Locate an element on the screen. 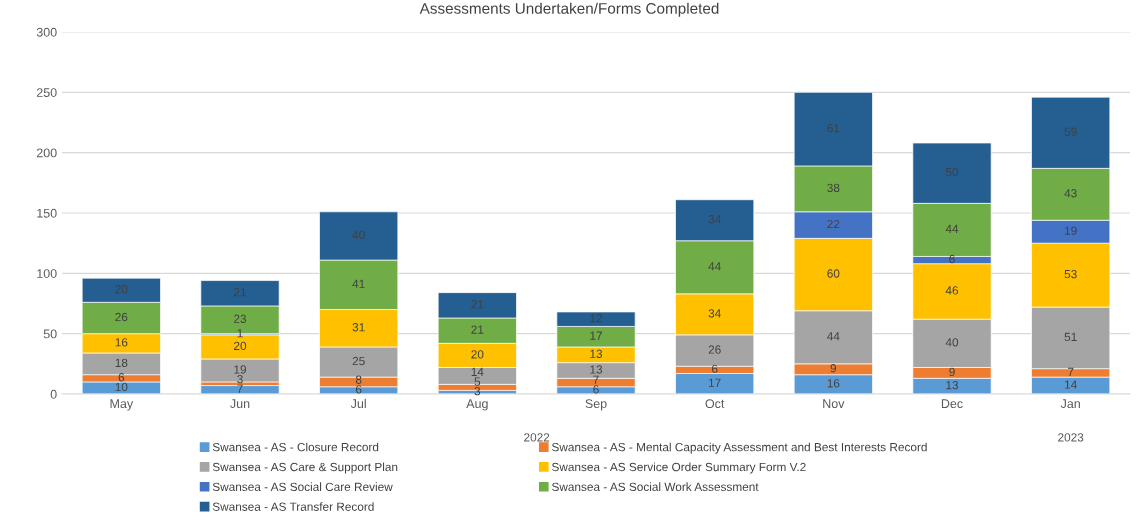 The height and width of the screenshot is (525, 1139). data-label: 59 is located at coordinates (1070, 131).